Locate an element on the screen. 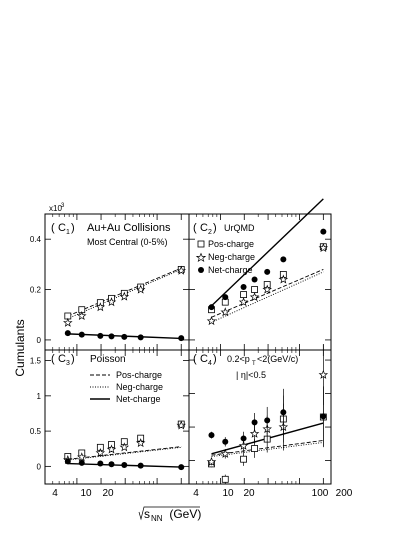  annotation-eta-range: | η|<0.5 is located at coordinates (251, 375).